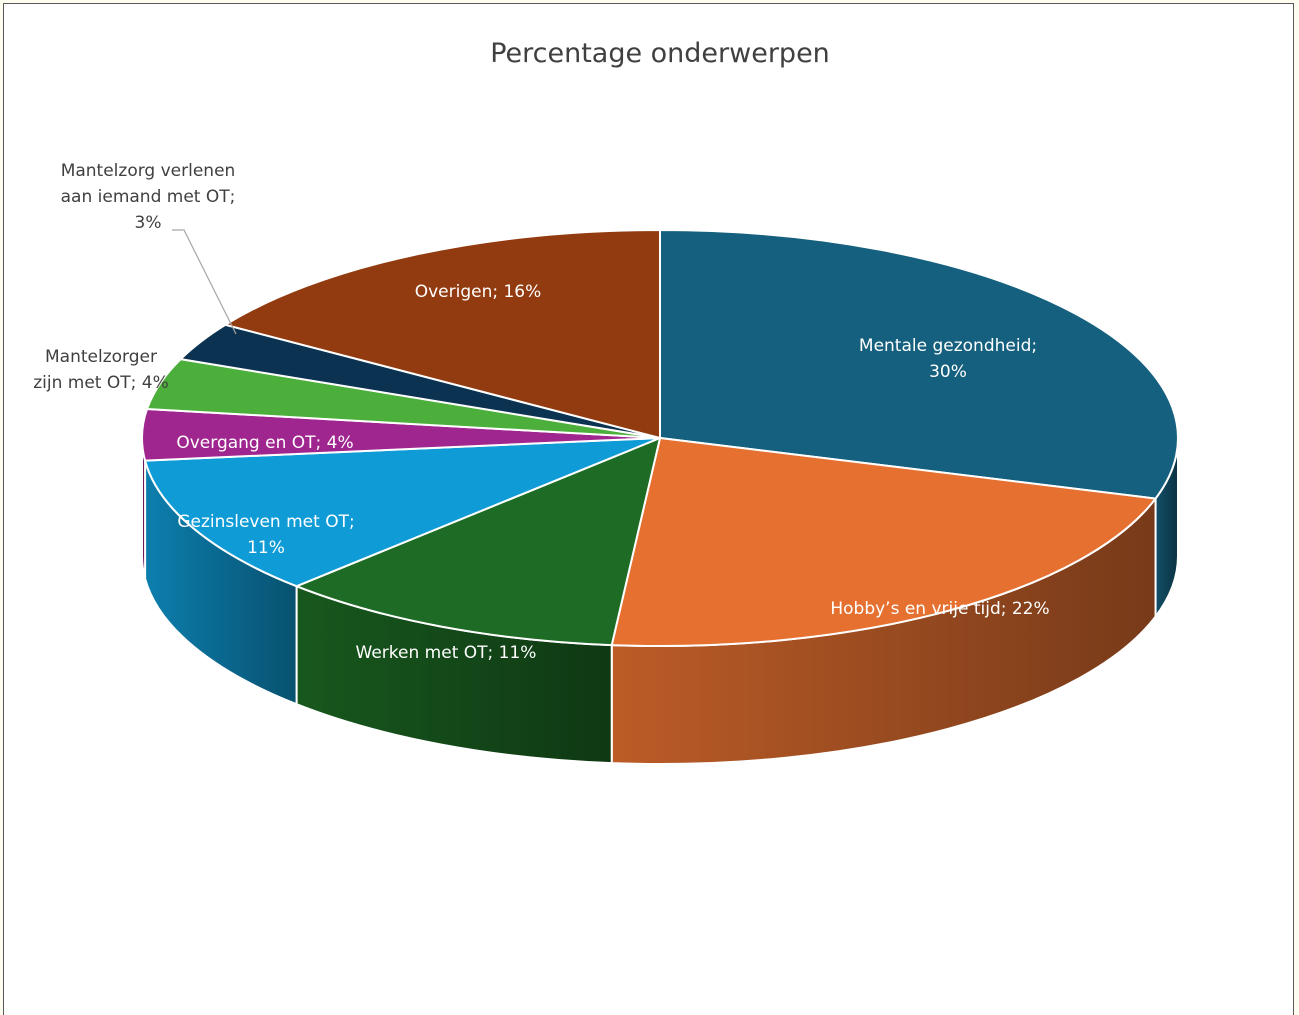 The image size is (1299, 1015). I want to click on leader-lines, so click(204, 282).